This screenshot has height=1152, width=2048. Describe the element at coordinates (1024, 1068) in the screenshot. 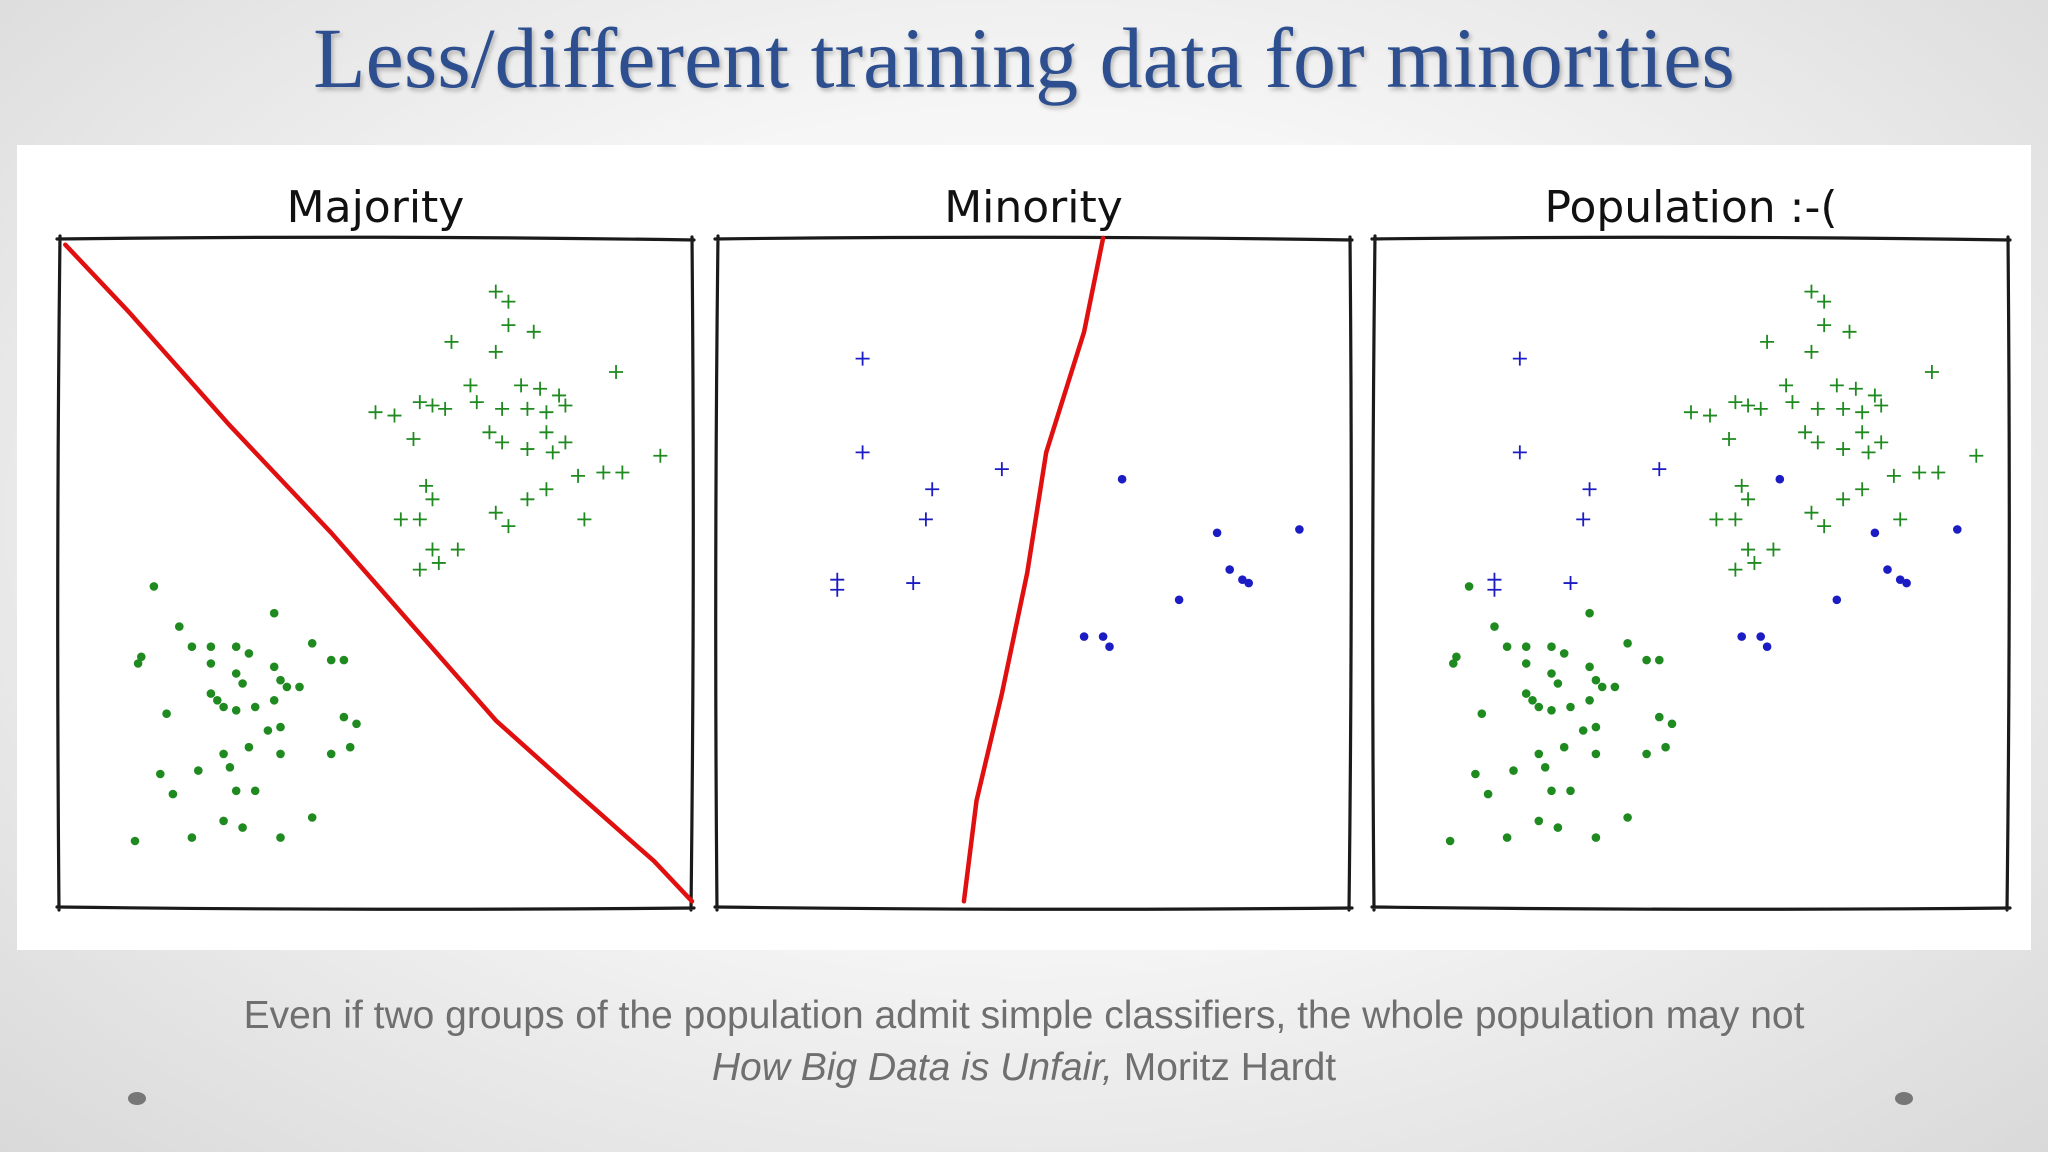

I see `citation-line: How Big Data is Unfair, Moritz Hardt` at that location.